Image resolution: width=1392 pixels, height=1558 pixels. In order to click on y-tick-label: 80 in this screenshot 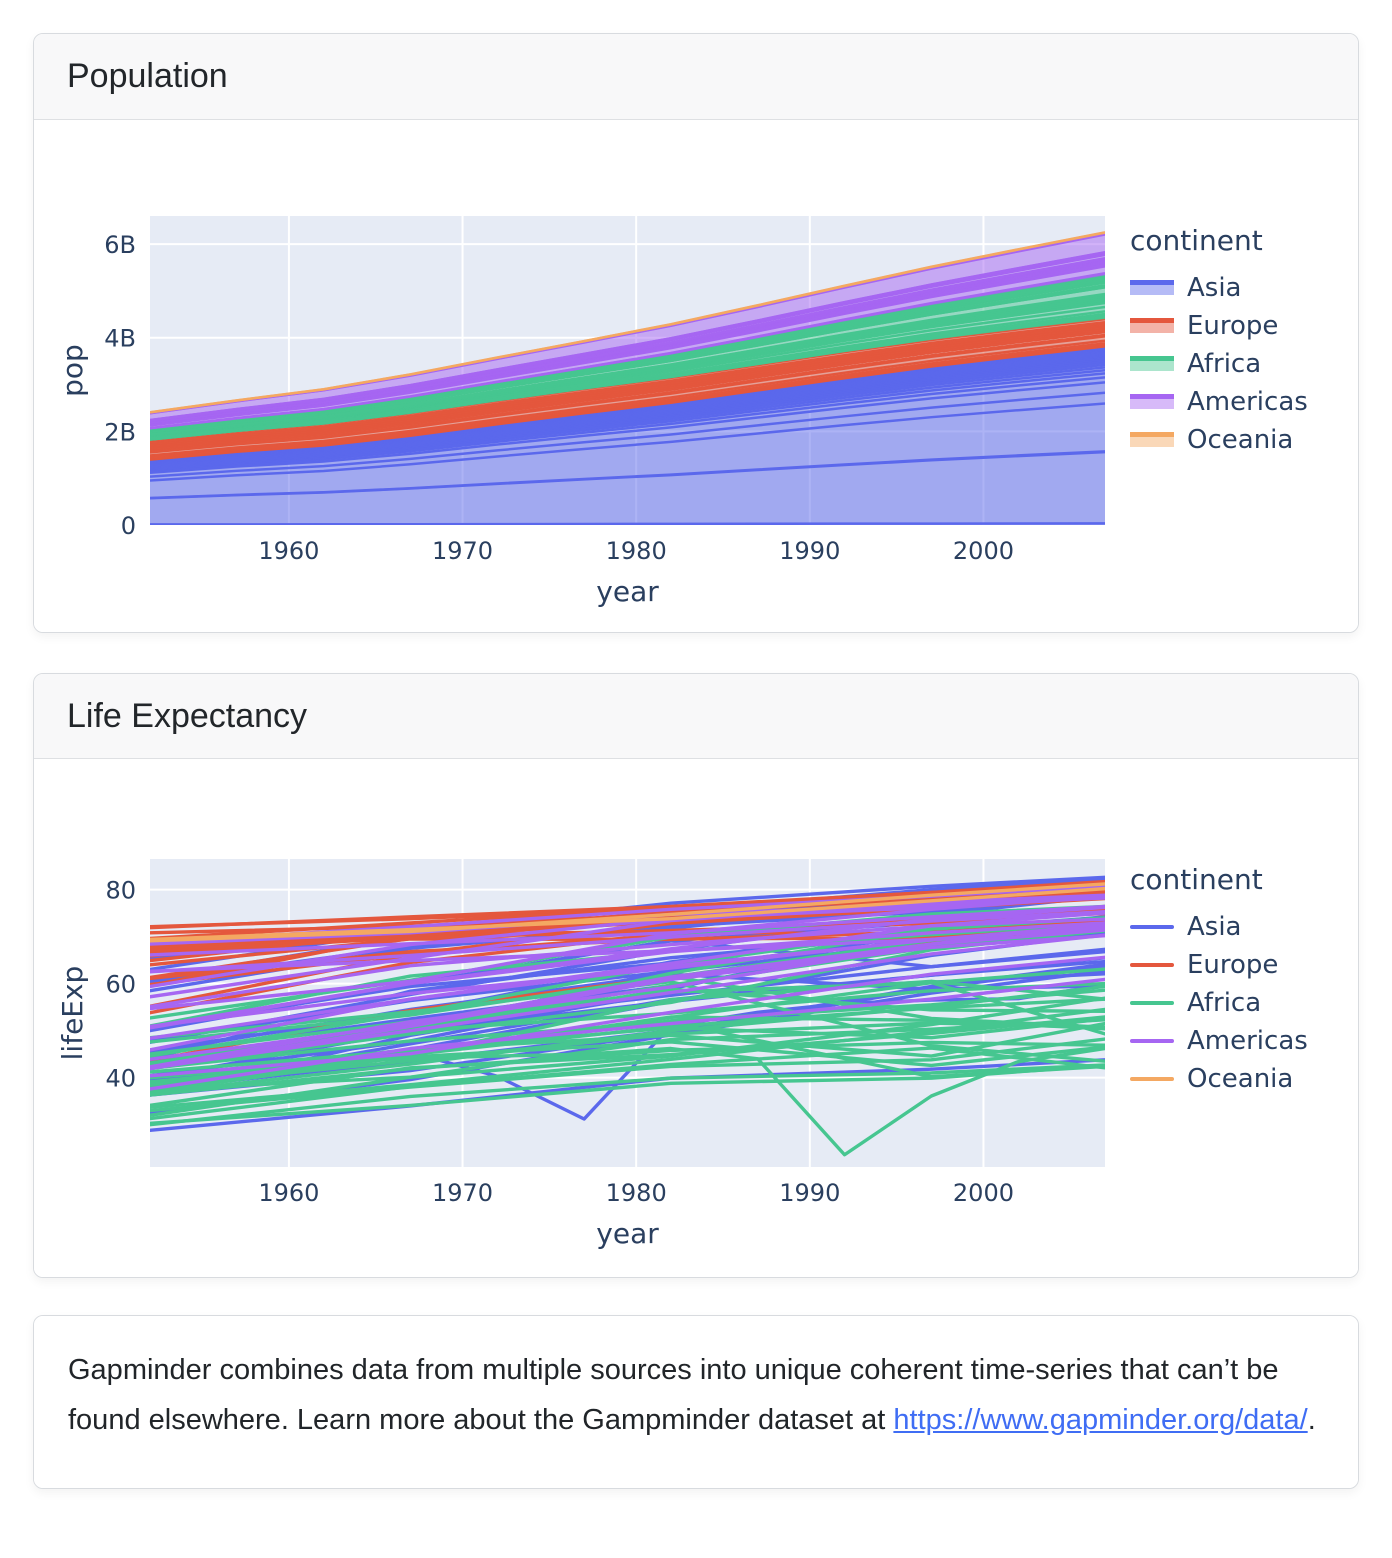, I will do `click(120, 891)`.